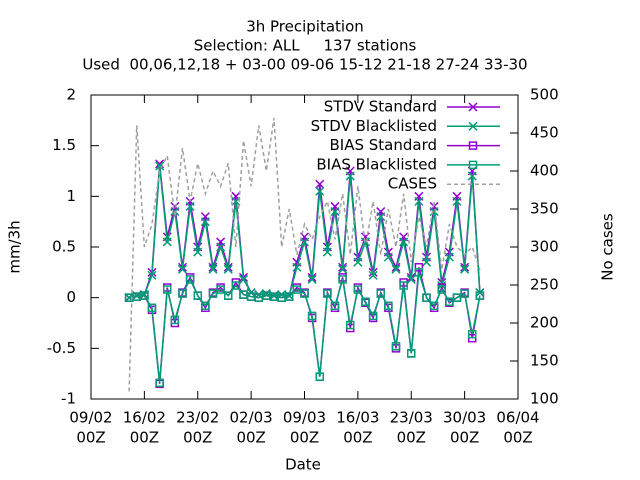  Describe the element at coordinates (544, 95) in the screenshot. I see `y2-tick-label: 500` at that location.